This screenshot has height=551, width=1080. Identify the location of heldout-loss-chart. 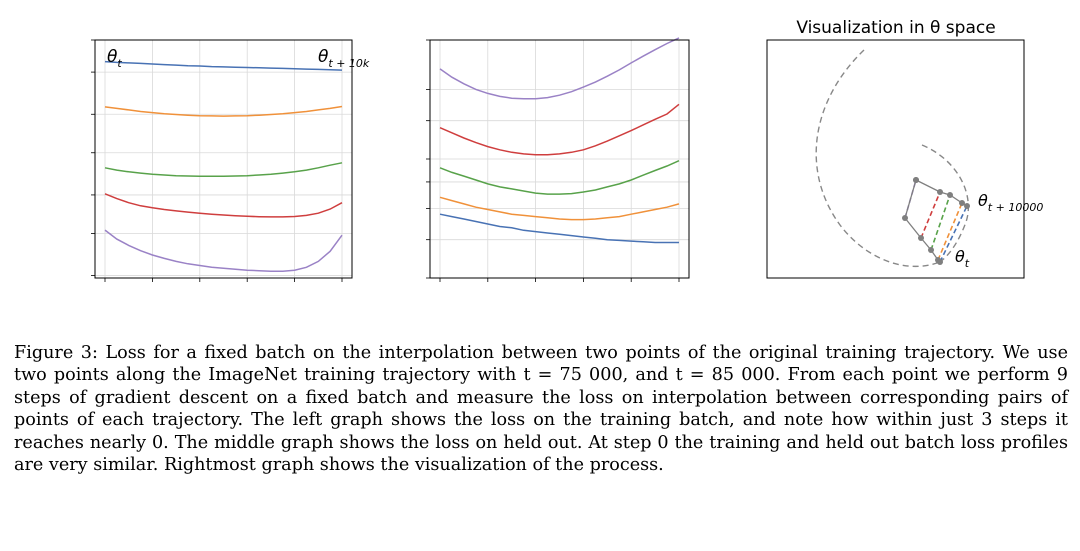
(558, 159).